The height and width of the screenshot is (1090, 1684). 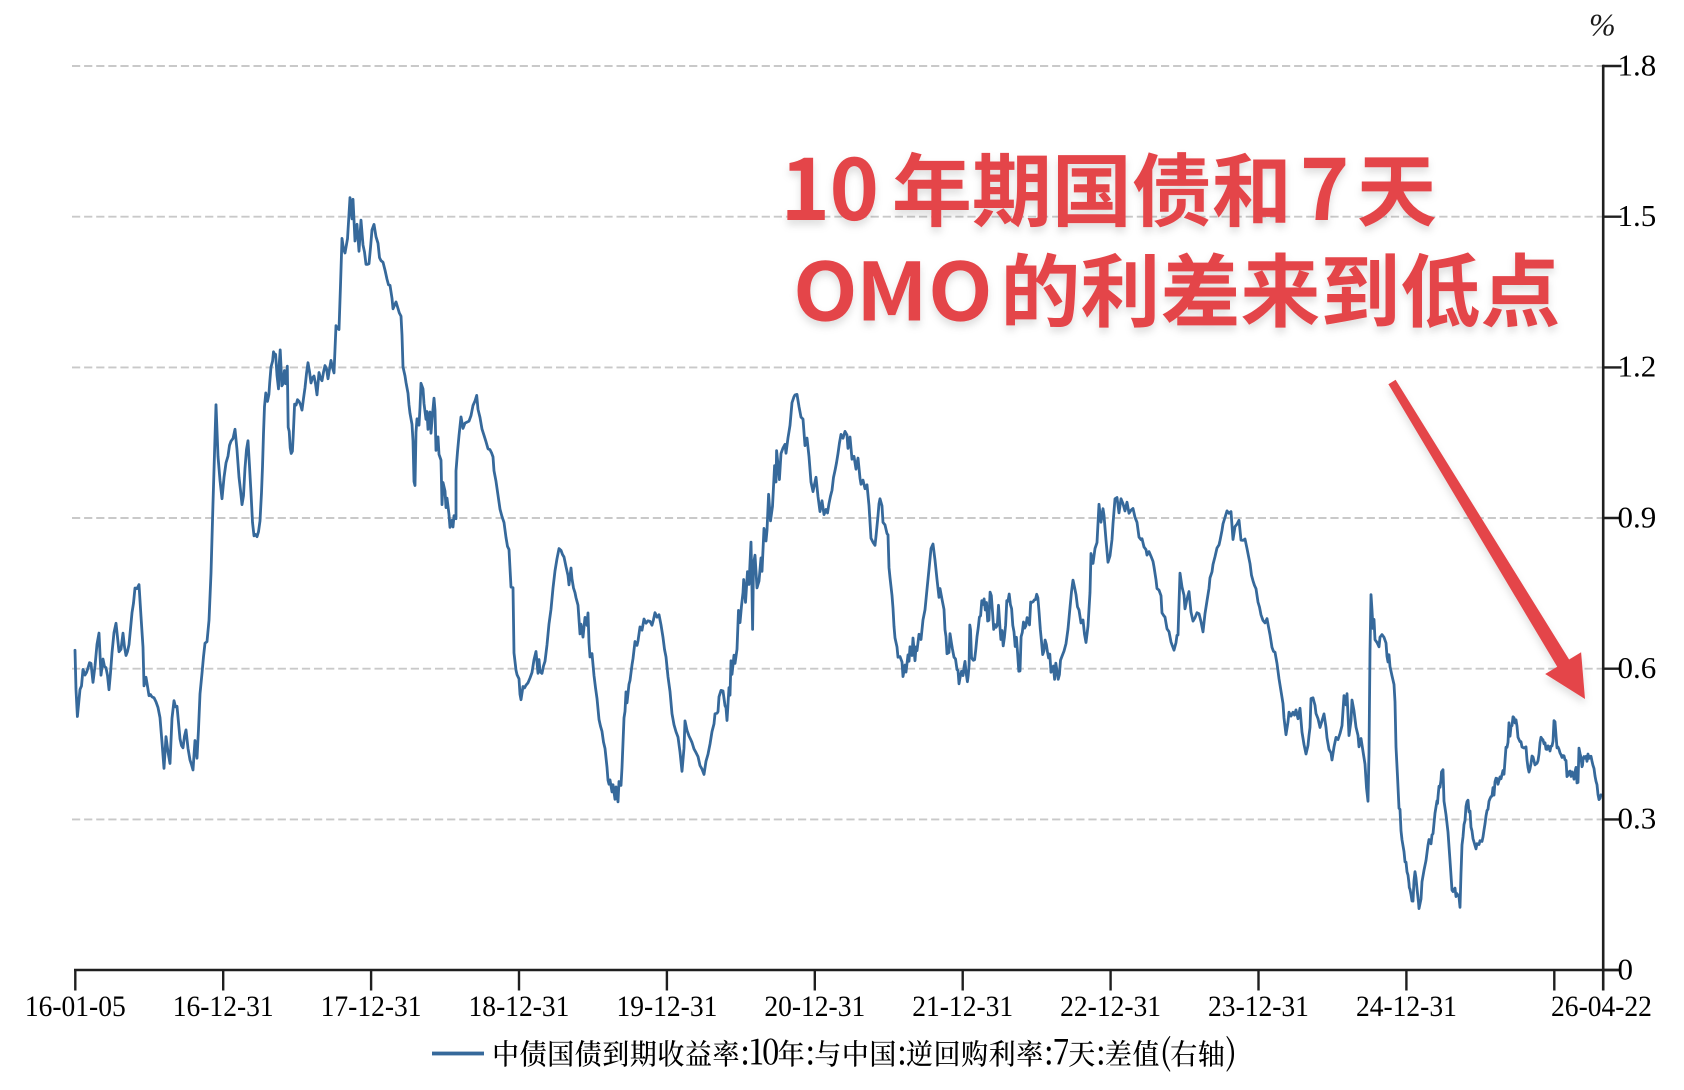 What do you see at coordinates (1637, 667) in the screenshot?
I see `svg-text: 0.6` at bounding box center [1637, 667].